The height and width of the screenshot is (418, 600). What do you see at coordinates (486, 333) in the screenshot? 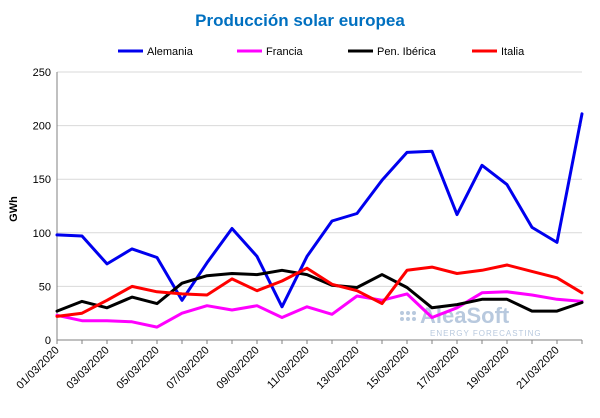
I see `watermark-tagline: ENERGY FORECASTING` at bounding box center [486, 333].